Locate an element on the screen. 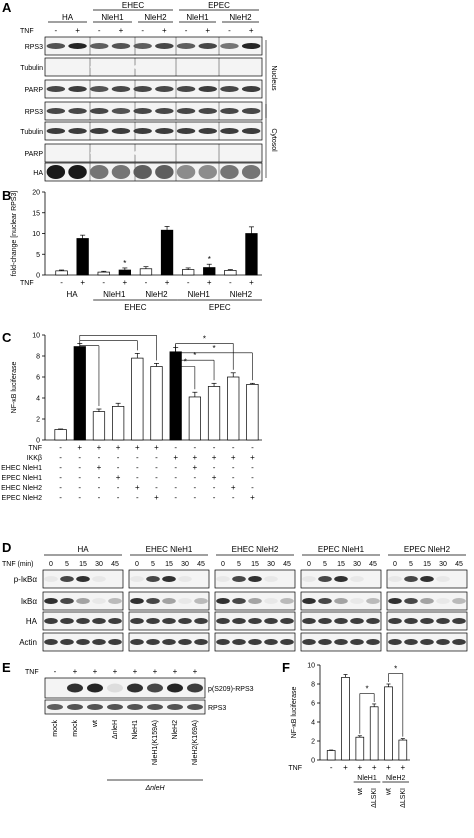  group-label-a: HA is located at coordinates (68, 17).